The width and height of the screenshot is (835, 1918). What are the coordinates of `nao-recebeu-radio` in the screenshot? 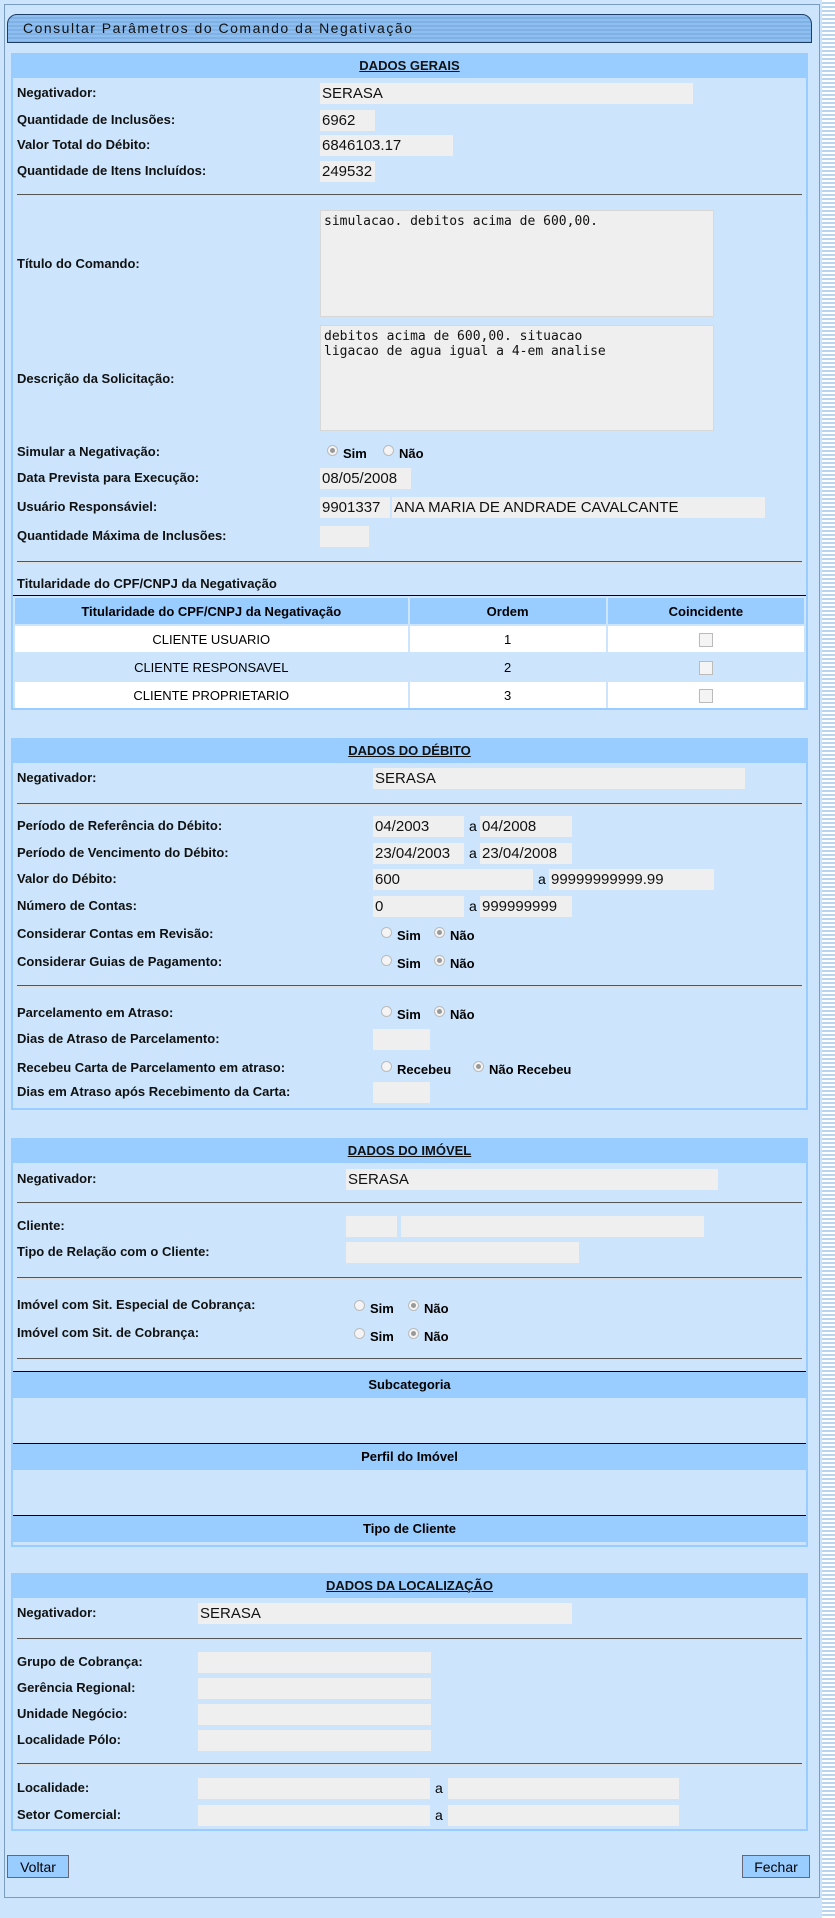 It's located at (478, 1066).